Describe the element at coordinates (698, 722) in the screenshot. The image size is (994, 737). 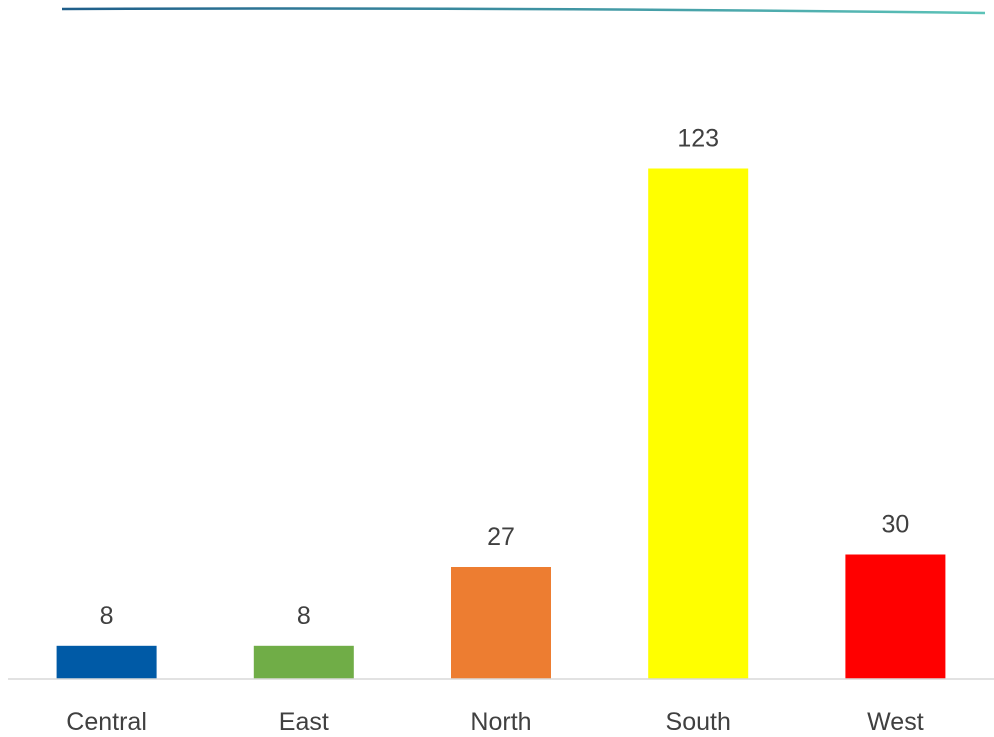
I see `x-tick-label-south: South` at that location.